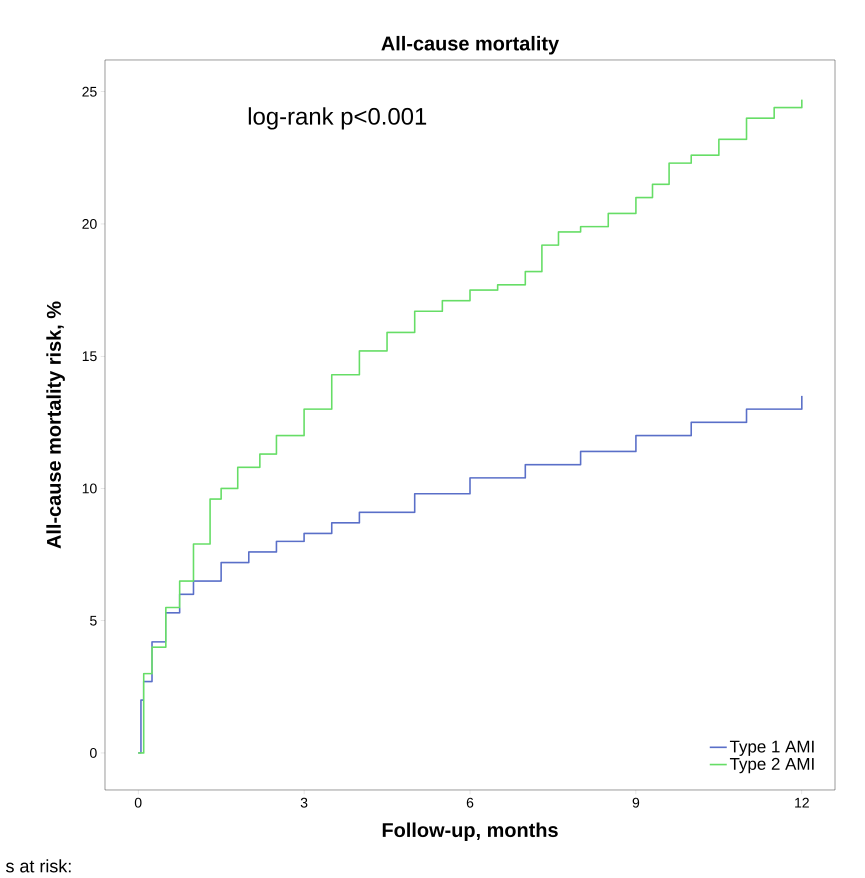 The image size is (865, 878). I want to click on x-tick-label: 12, so click(802, 803).